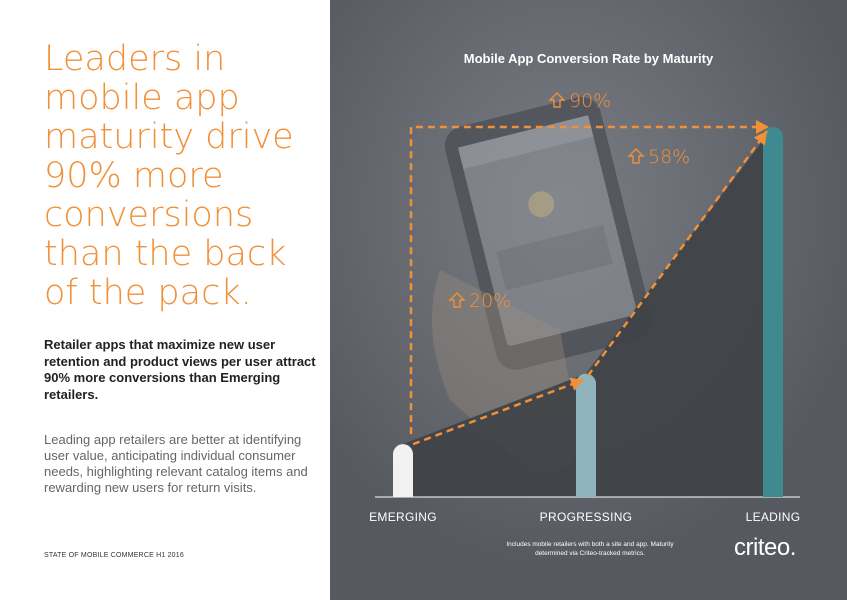 The height and width of the screenshot is (600, 847). What do you see at coordinates (773, 492) in the screenshot?
I see `bar-base-leading` at bounding box center [773, 492].